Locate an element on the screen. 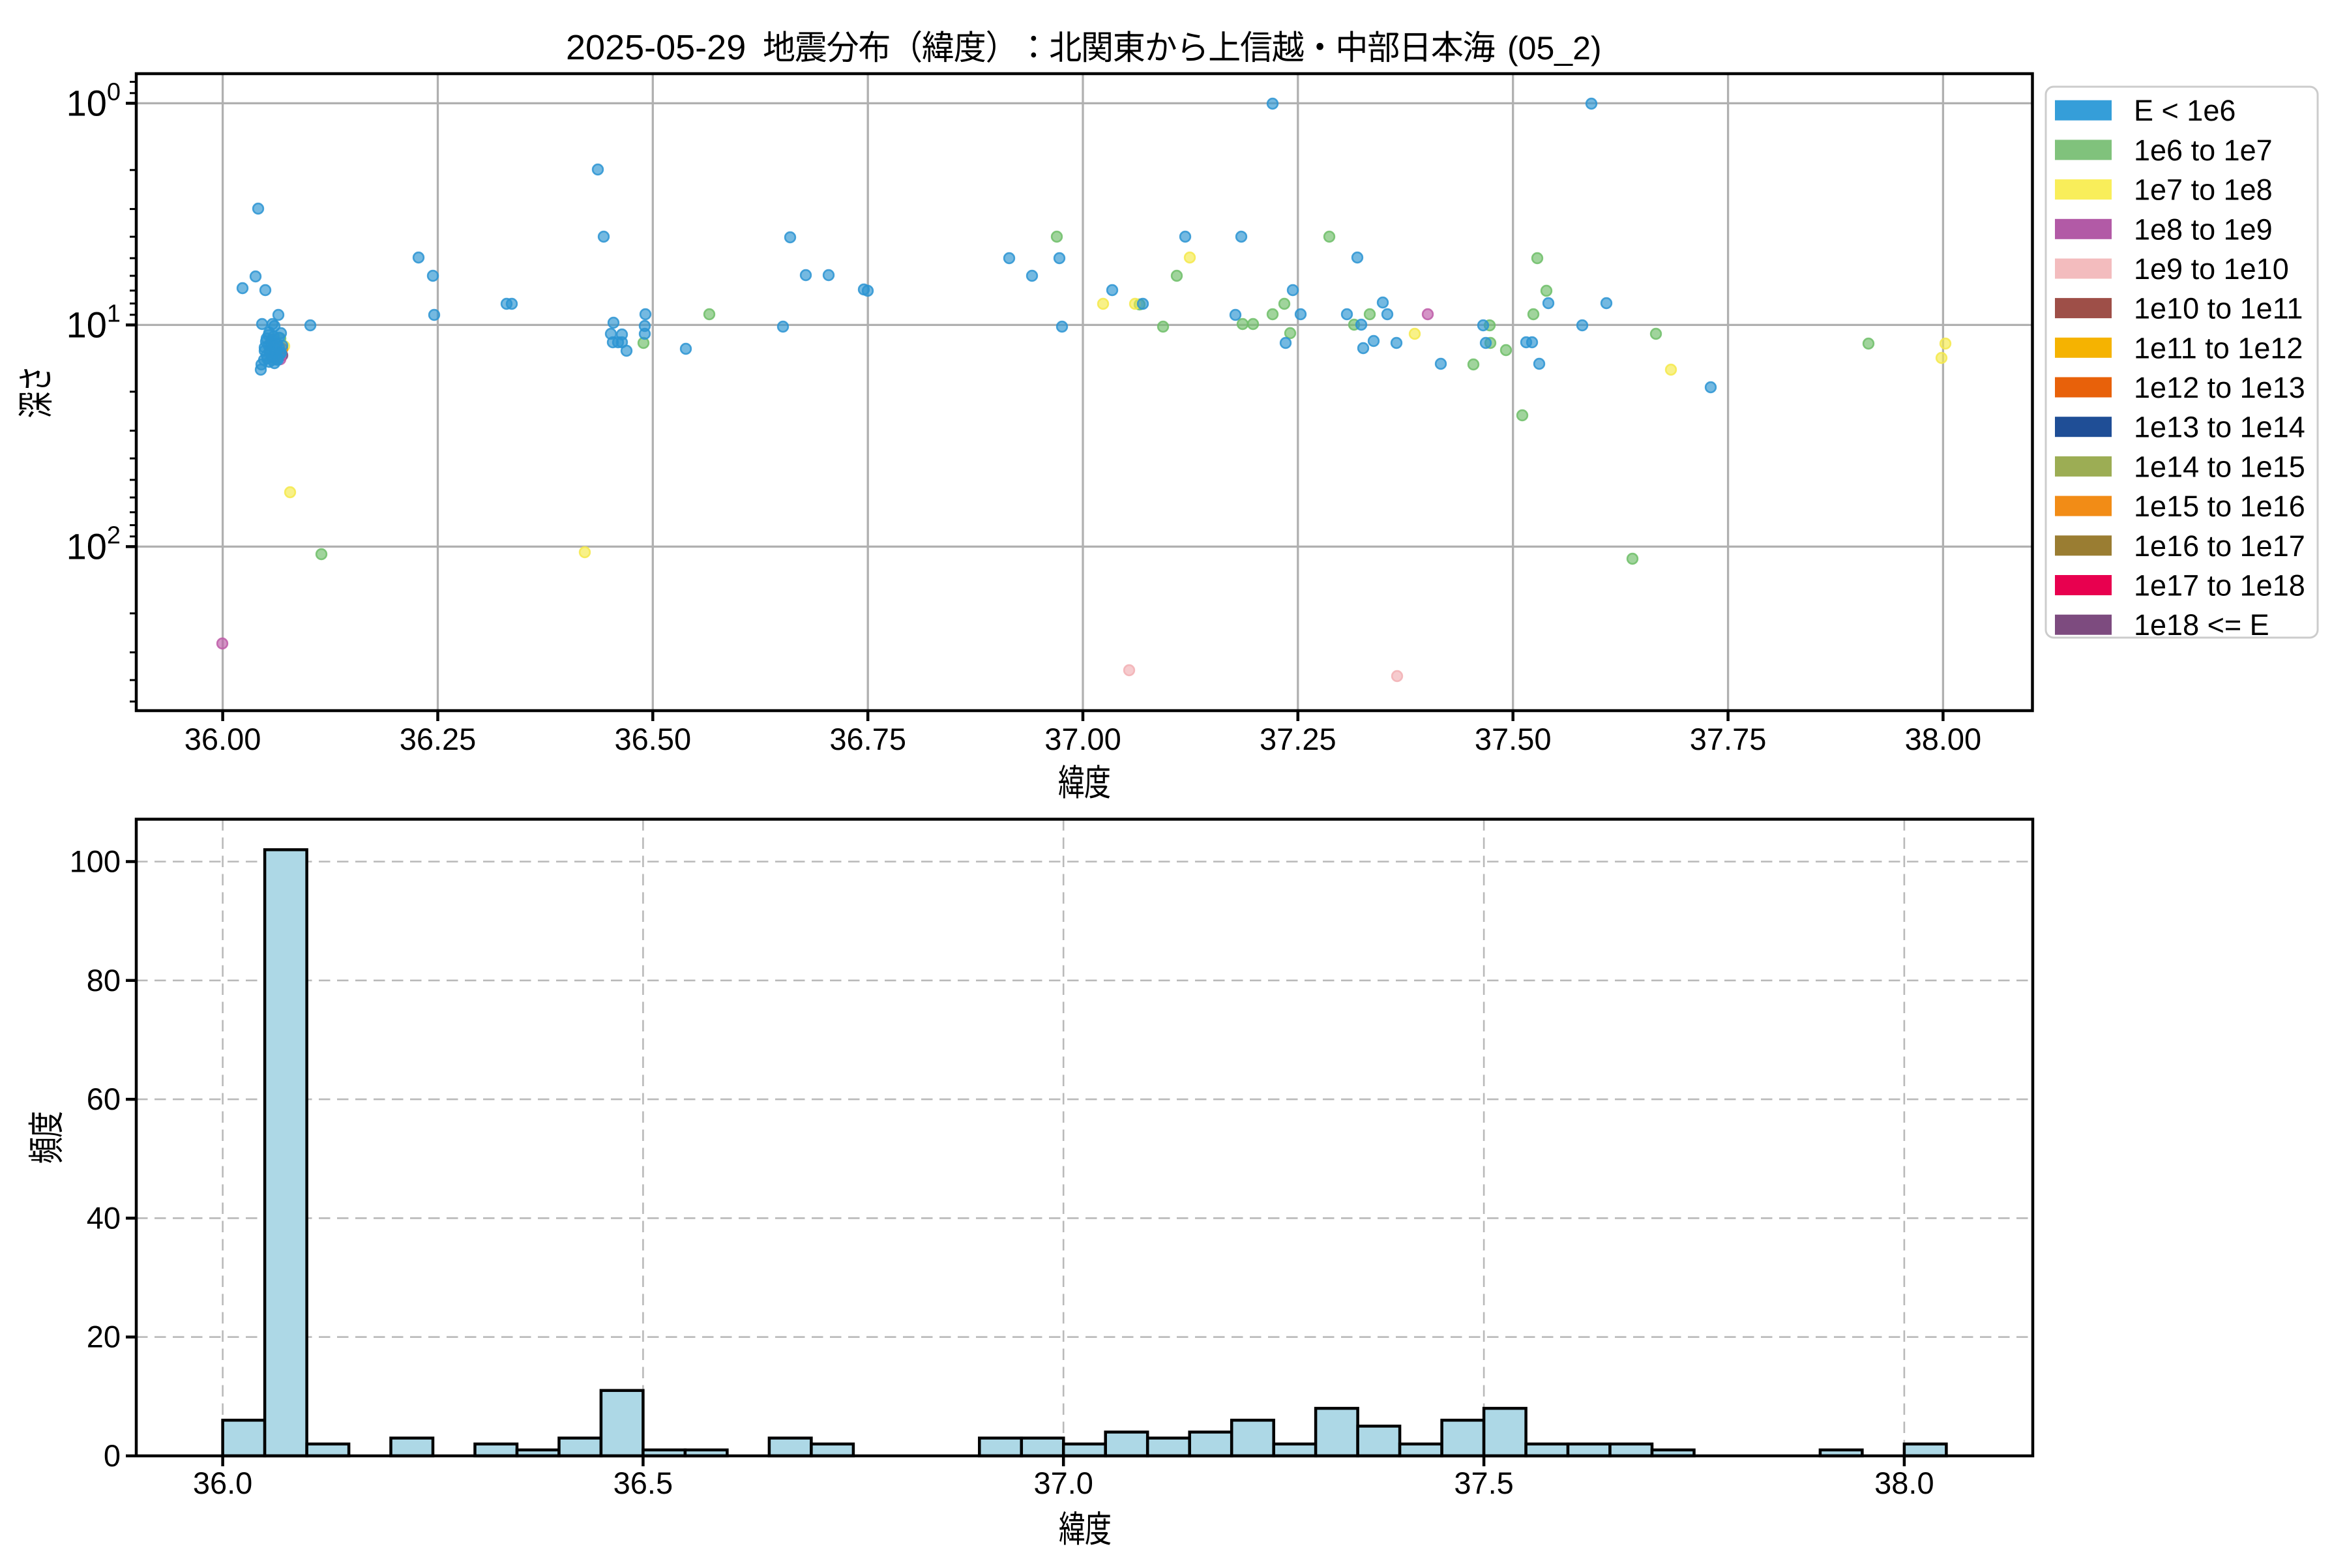  svg-text: 36.25 is located at coordinates (438, 739).